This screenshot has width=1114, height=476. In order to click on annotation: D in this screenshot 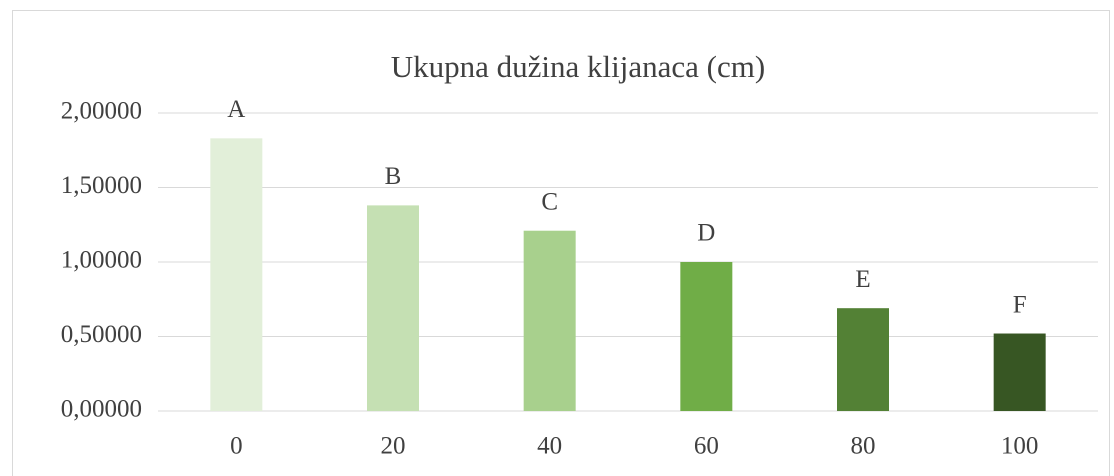, I will do `click(706, 233)`.